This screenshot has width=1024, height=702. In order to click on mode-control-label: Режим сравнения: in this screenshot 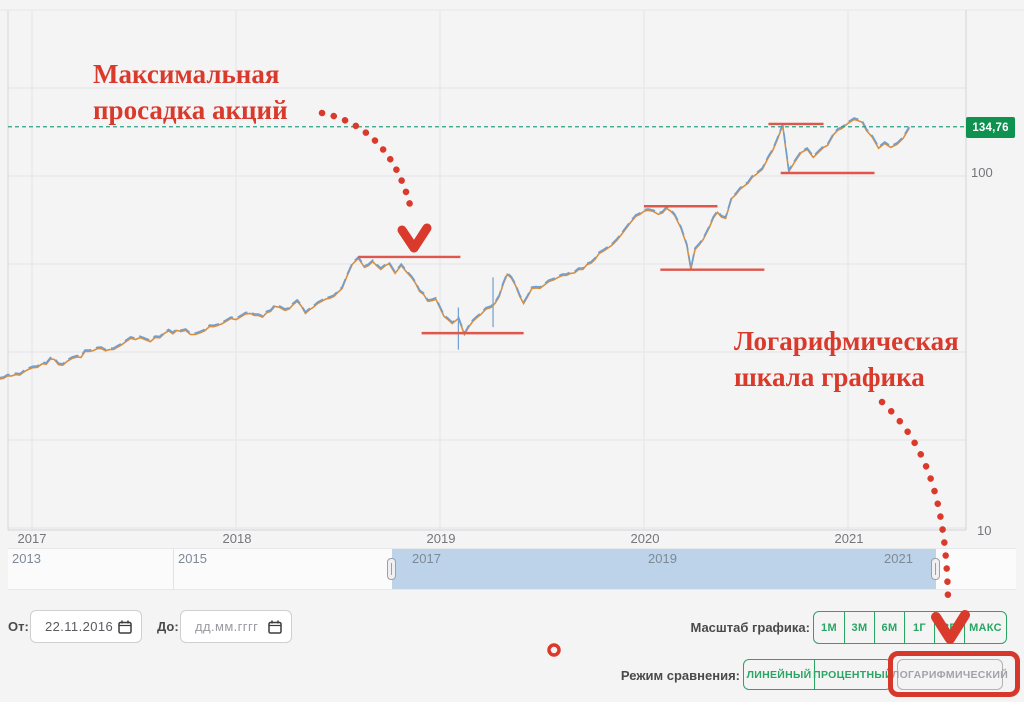, I will do `click(680, 675)`.